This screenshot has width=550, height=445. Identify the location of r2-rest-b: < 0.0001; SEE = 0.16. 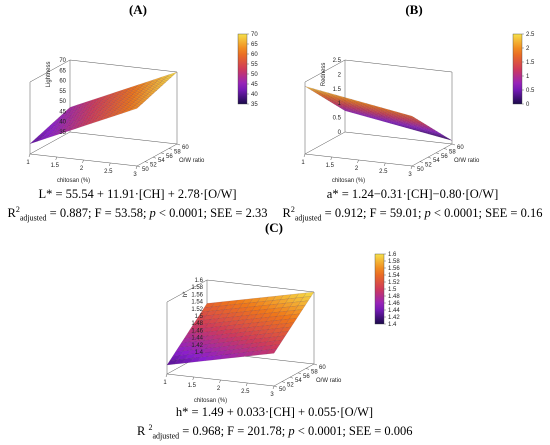
(486, 213).